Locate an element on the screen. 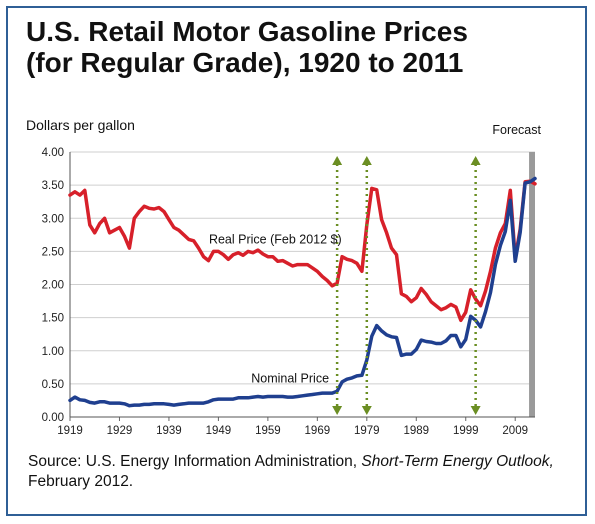 Image resolution: width=595 pixels, height=524 pixels. real-price-label: Real Price (Feb 2012 $) is located at coordinates (275, 239).